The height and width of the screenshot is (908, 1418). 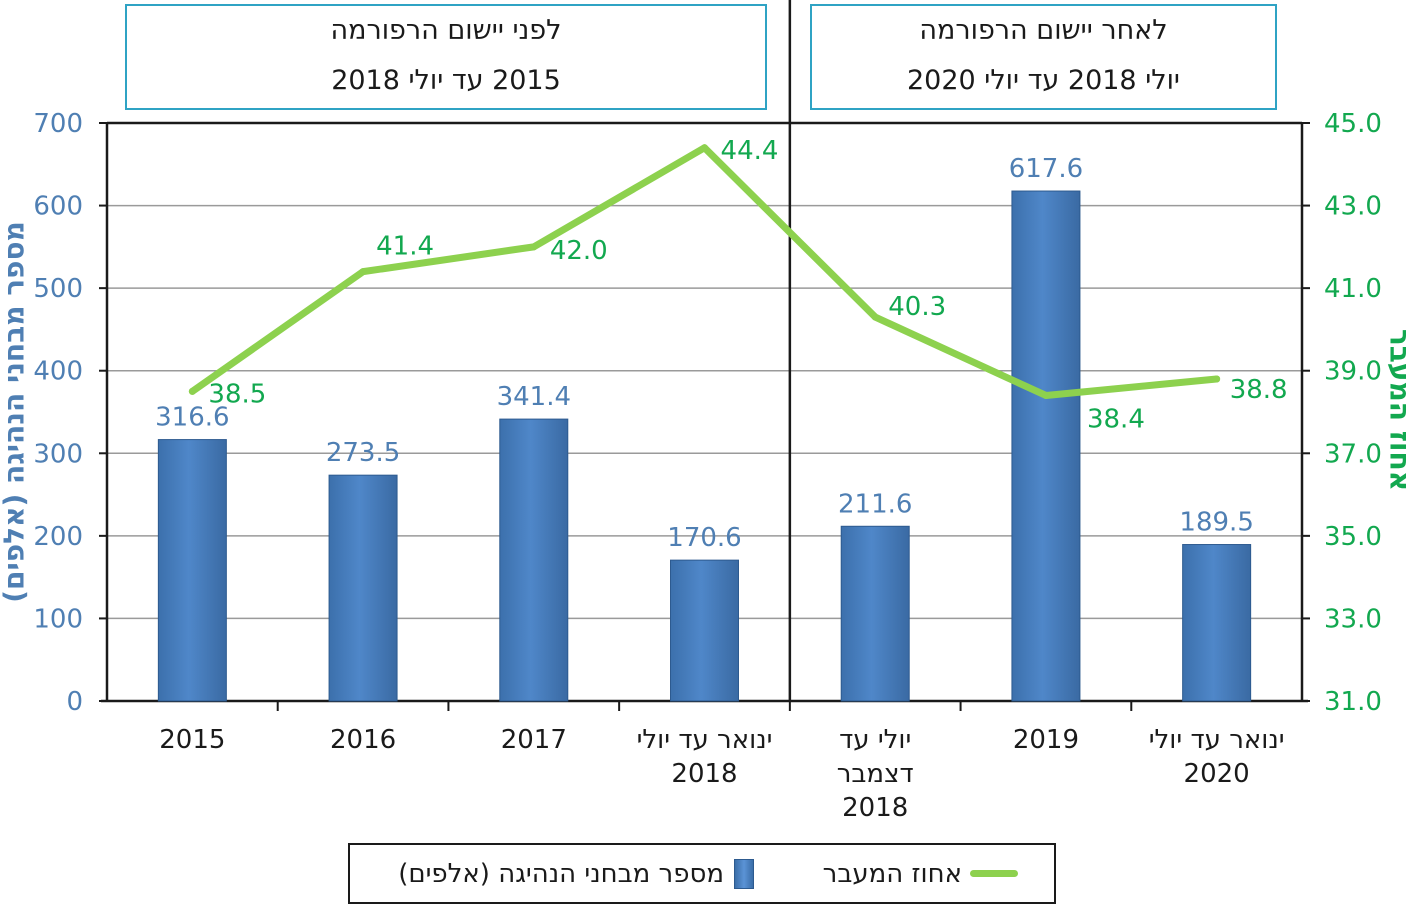 I want to click on bar-value-label: 170.6, so click(x=704, y=538).